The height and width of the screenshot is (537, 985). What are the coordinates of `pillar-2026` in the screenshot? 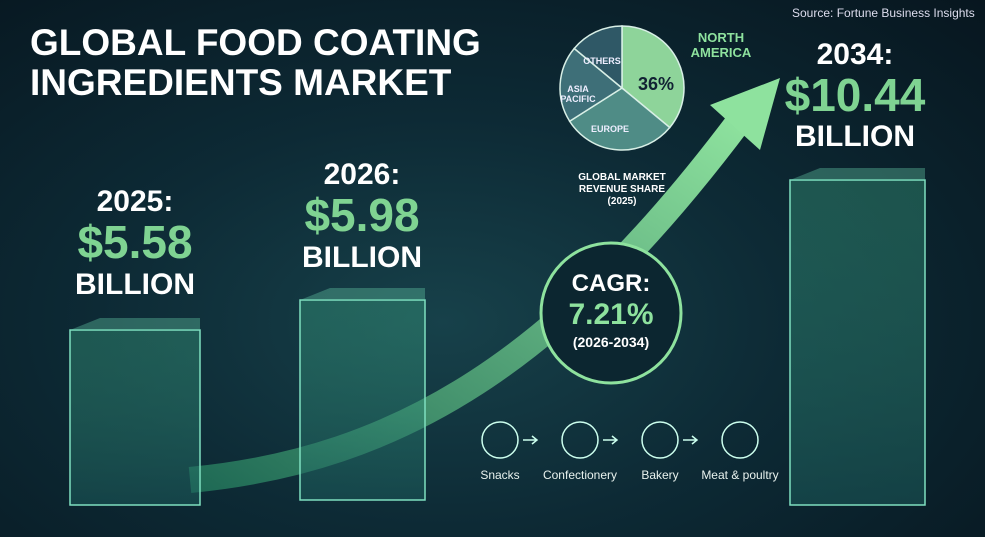 It's located at (362, 394).